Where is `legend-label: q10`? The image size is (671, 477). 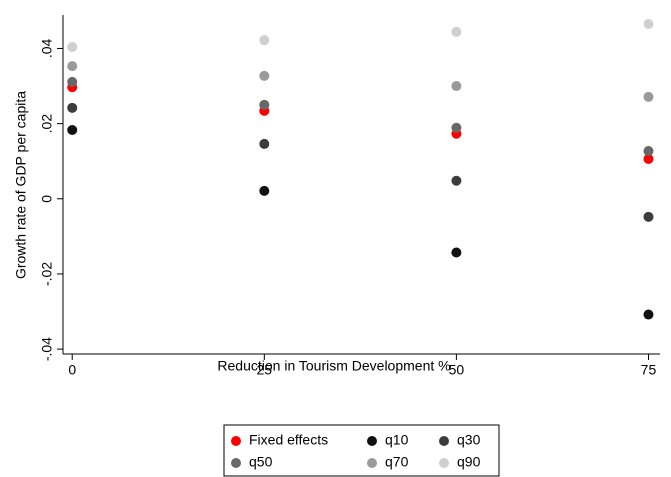
legend-label: q10 is located at coordinates (397, 440).